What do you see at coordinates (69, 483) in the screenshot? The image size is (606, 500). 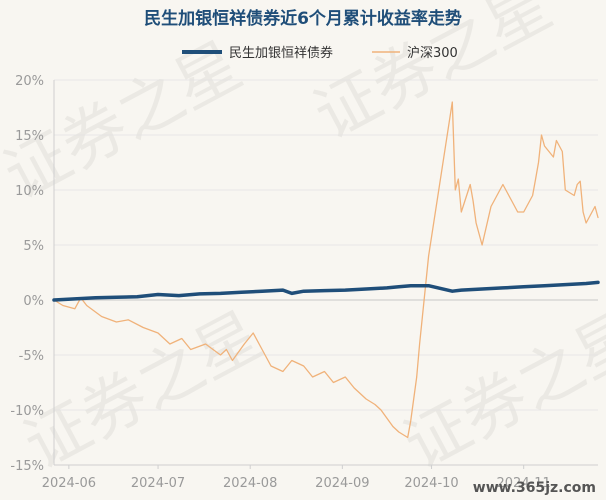 I see `x-tick-label: 2024-06` at bounding box center [69, 483].